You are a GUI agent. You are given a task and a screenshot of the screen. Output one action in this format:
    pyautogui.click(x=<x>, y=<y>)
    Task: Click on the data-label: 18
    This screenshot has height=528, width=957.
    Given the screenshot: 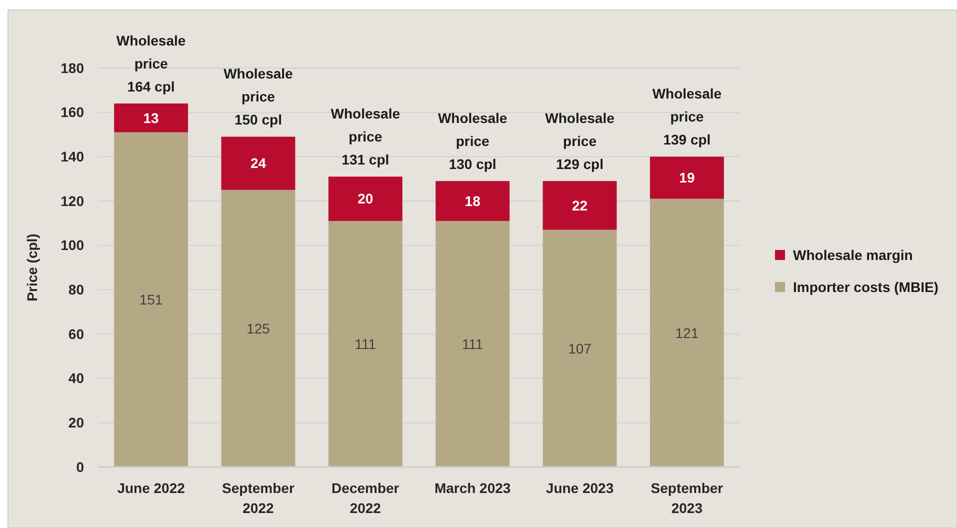 What is the action you would take?
    pyautogui.click(x=472, y=200)
    